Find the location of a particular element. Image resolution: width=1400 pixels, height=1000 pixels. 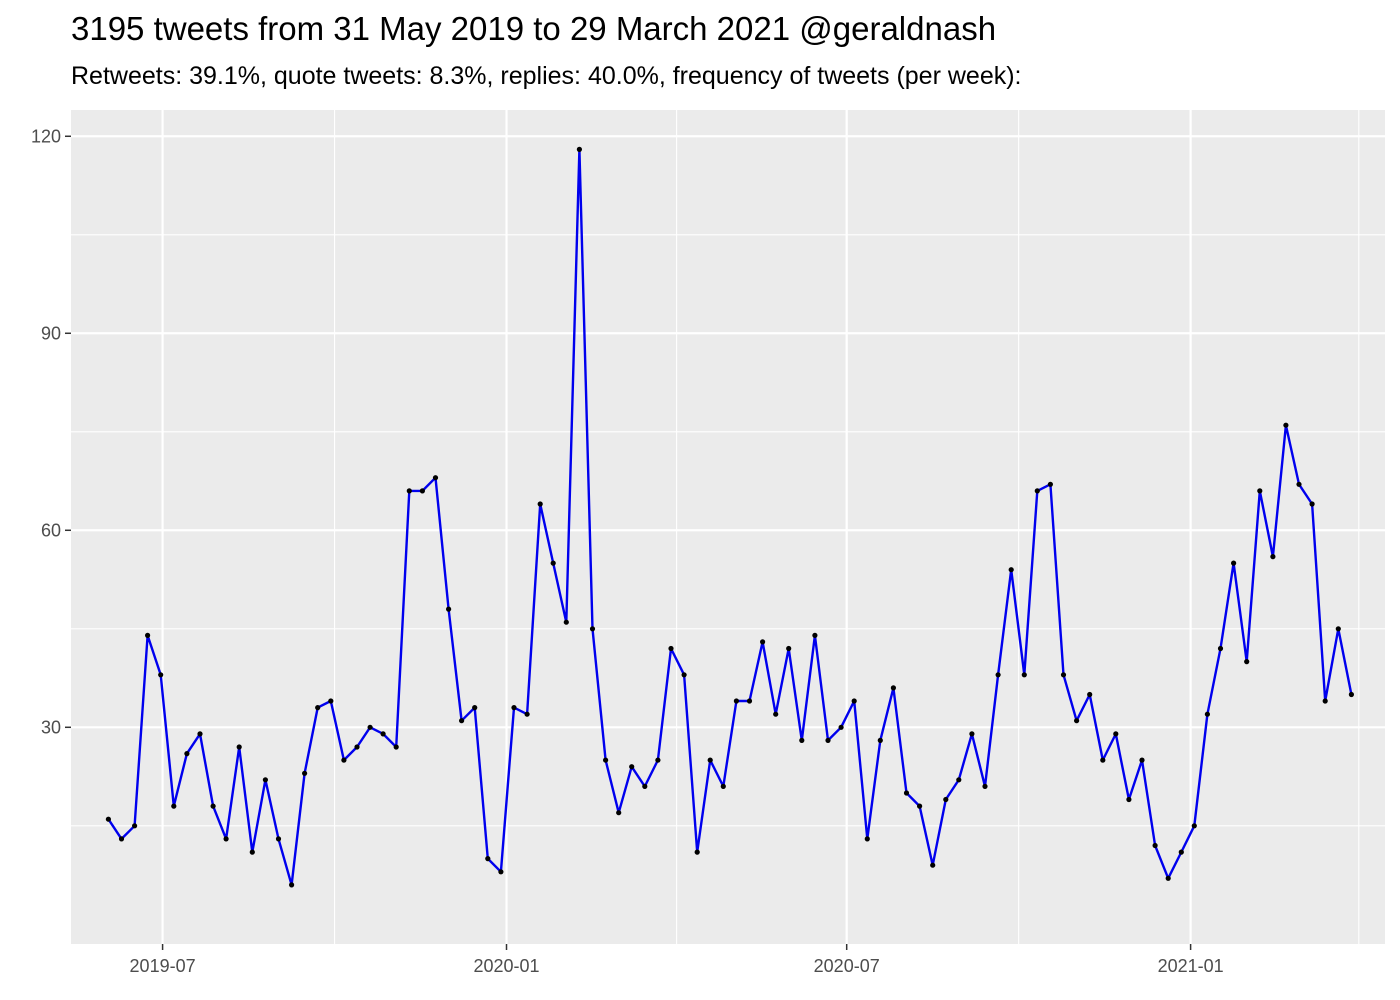

x-tick-label: 2019-07 is located at coordinates (163, 966).